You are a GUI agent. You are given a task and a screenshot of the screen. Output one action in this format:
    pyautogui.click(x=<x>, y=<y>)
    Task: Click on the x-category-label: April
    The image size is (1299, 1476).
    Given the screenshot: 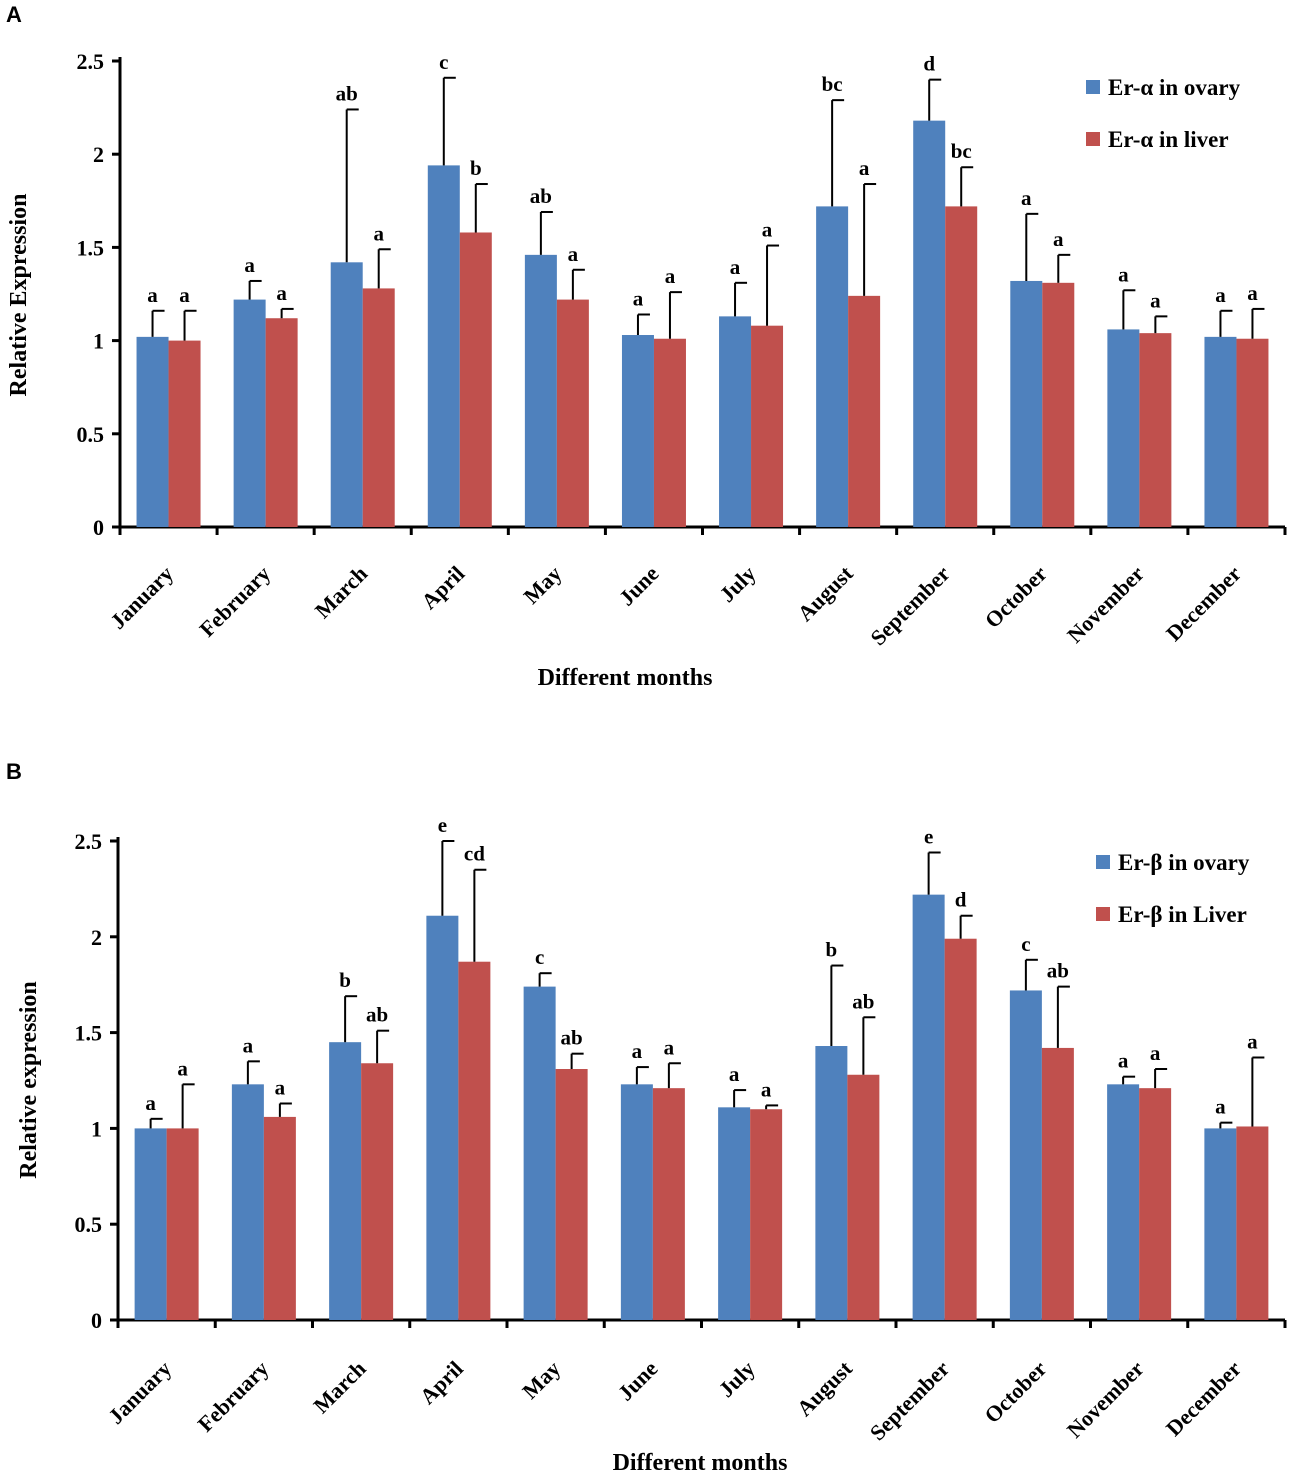 What is the action you would take?
    pyautogui.click(x=442, y=587)
    